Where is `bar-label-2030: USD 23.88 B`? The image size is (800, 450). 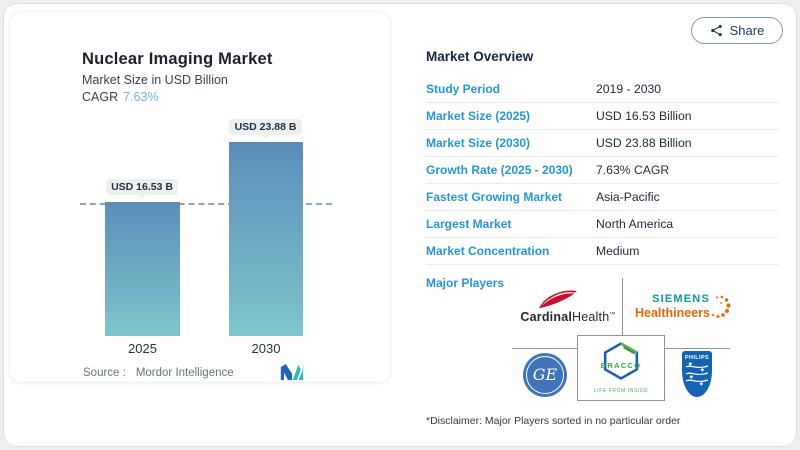
bar-label-2030: USD 23.88 B is located at coordinates (265, 129).